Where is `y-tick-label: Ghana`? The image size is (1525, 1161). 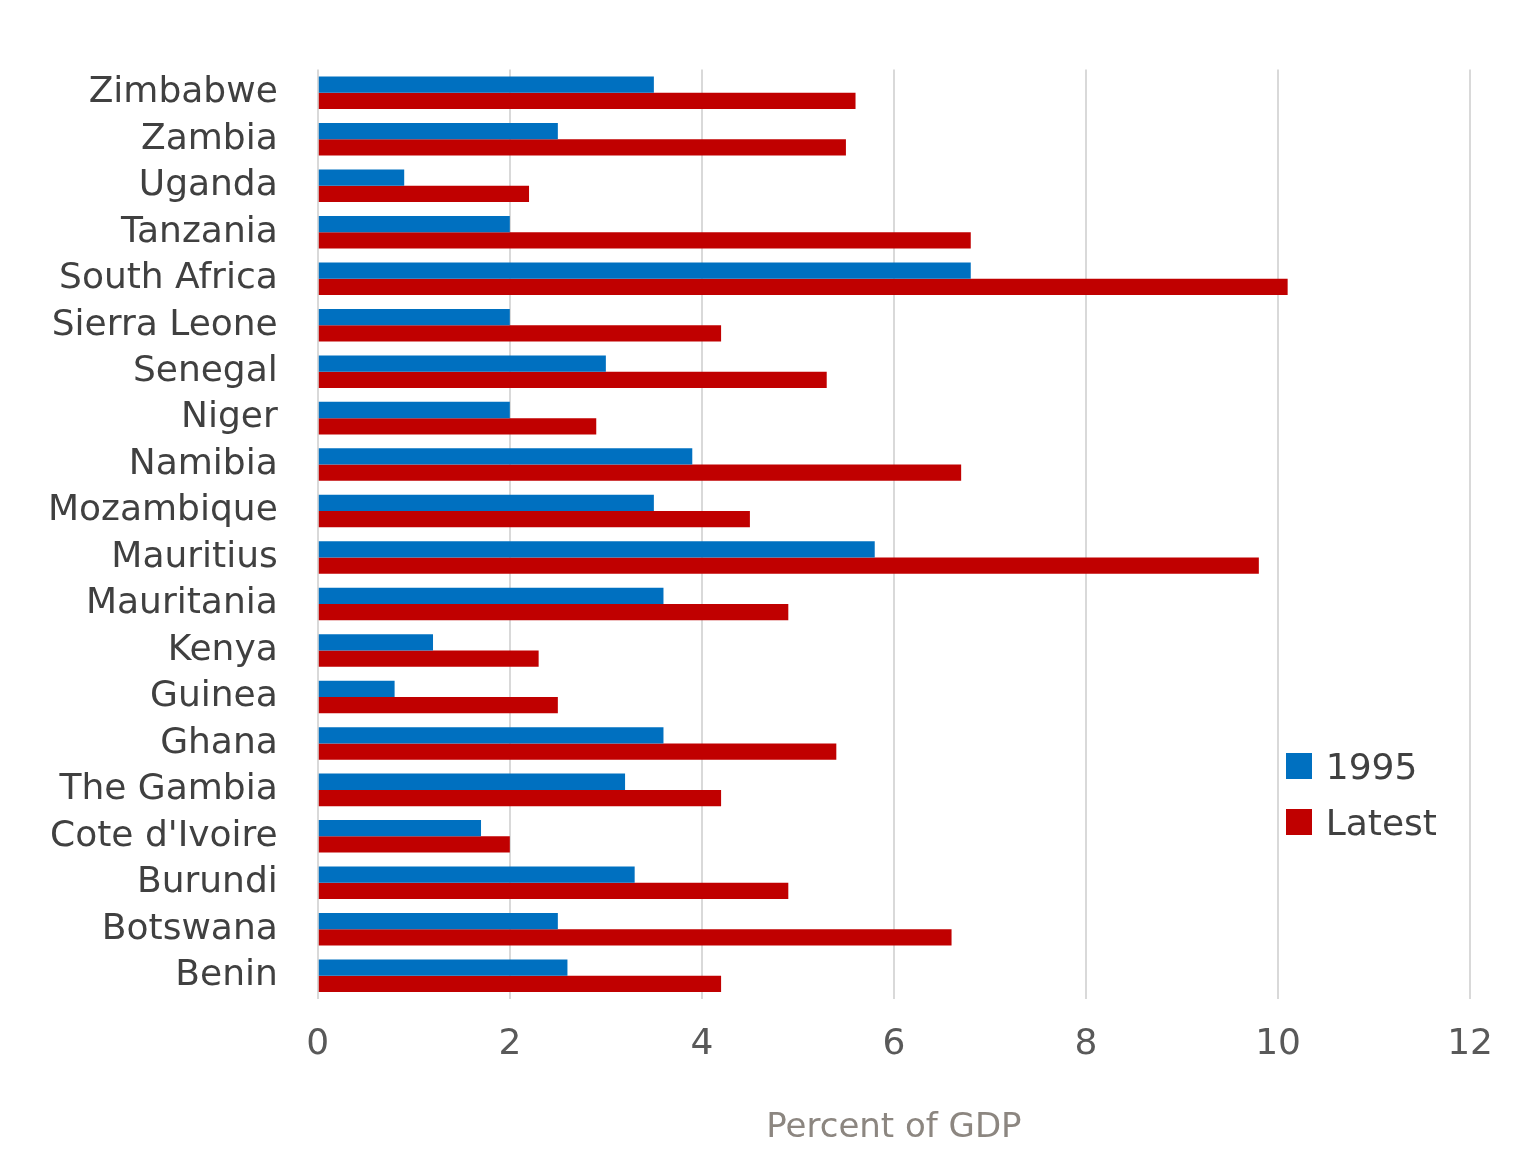
y-tick-label: Ghana is located at coordinates (219, 740).